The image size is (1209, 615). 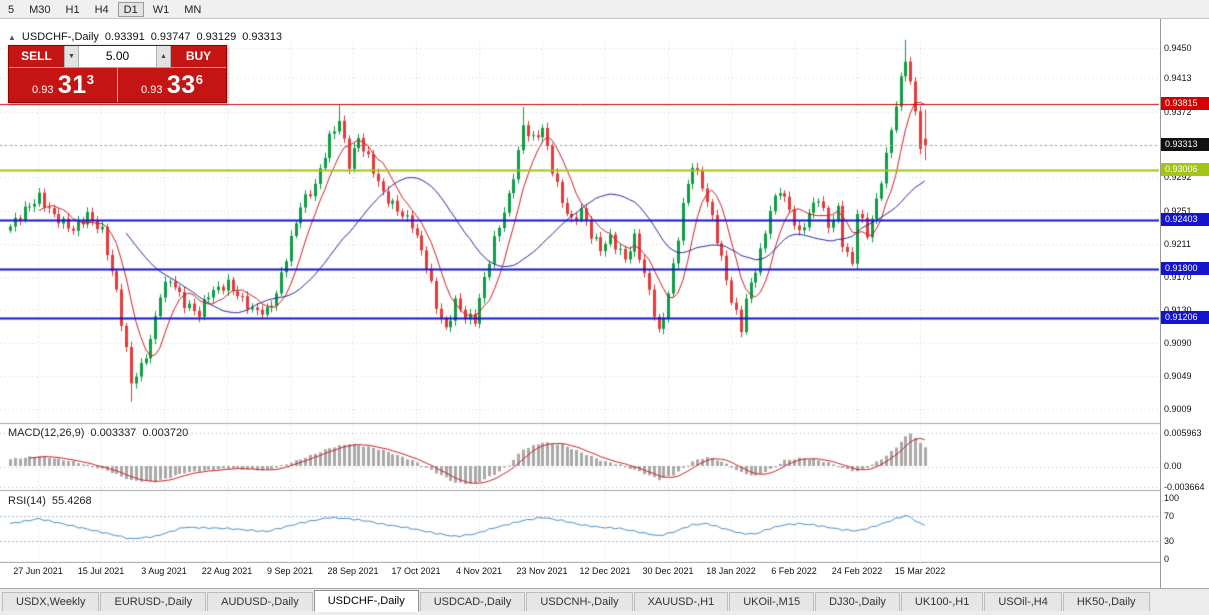 What do you see at coordinates (90, 79) in the screenshot?
I see `sell-price-sup: 3` at bounding box center [90, 79].